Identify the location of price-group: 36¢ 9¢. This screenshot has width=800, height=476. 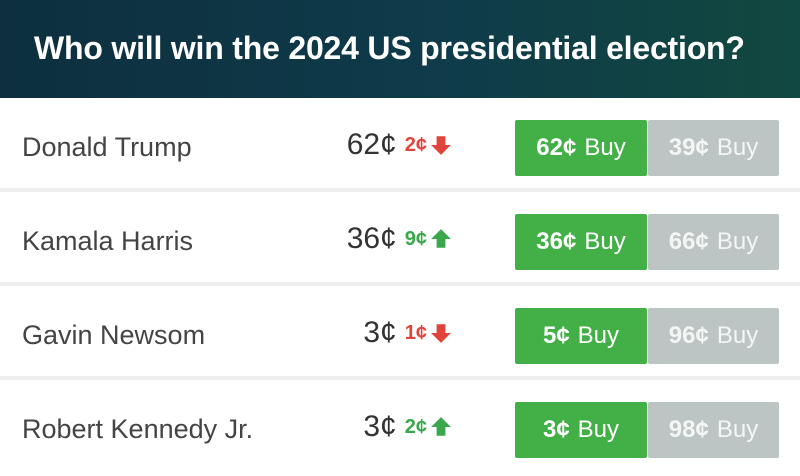
(399, 239).